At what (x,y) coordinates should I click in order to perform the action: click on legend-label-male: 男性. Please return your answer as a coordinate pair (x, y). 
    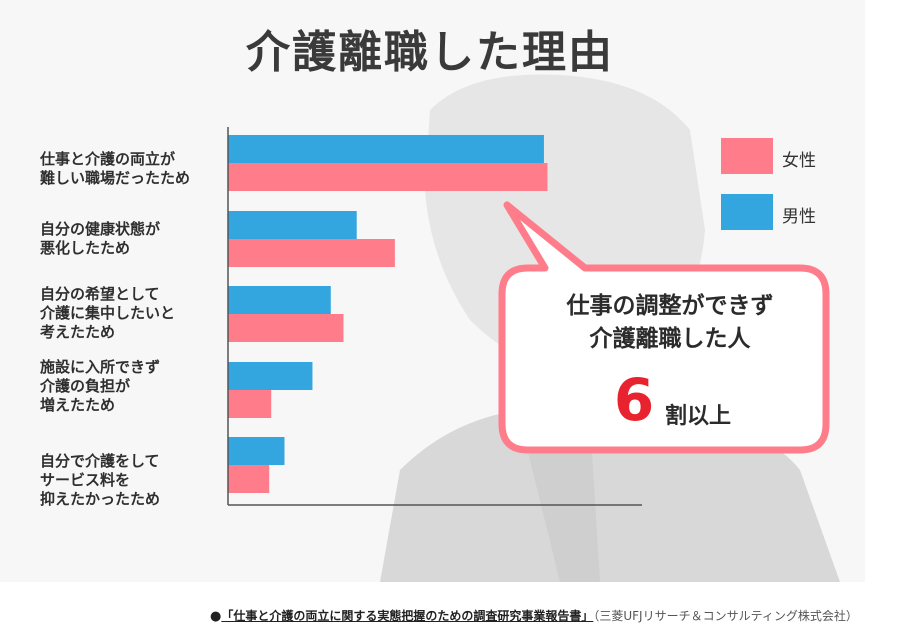
    Looking at the image, I should click on (799, 217).